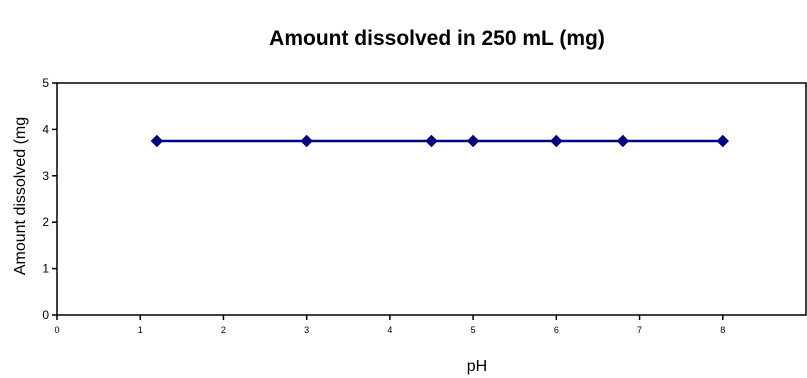 Image resolution: width=807 pixels, height=378 pixels. Describe the element at coordinates (556, 330) in the screenshot. I see `x-tick-label: 6` at that location.